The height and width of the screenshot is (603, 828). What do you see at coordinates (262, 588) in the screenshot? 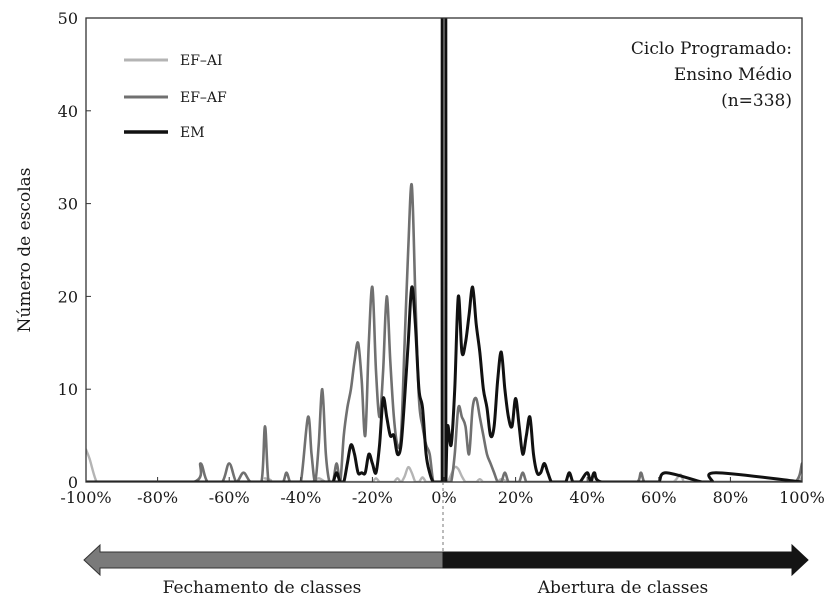
I see `closing-classes-label: Fechamento de classes` at bounding box center [262, 588].